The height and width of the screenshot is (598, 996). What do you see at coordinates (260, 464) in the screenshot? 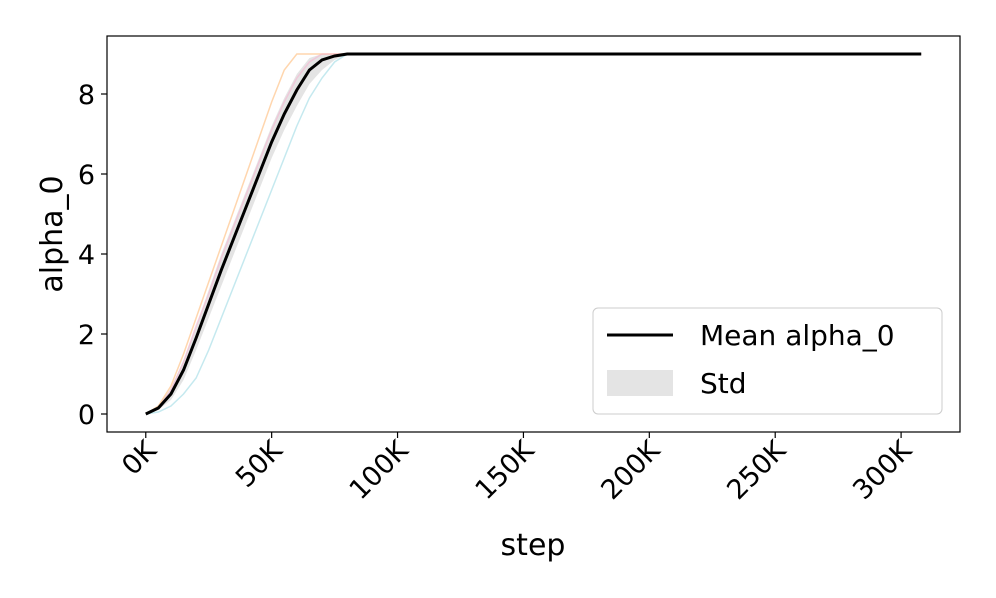
I see `x-tick-label: 50K` at bounding box center [260, 464].